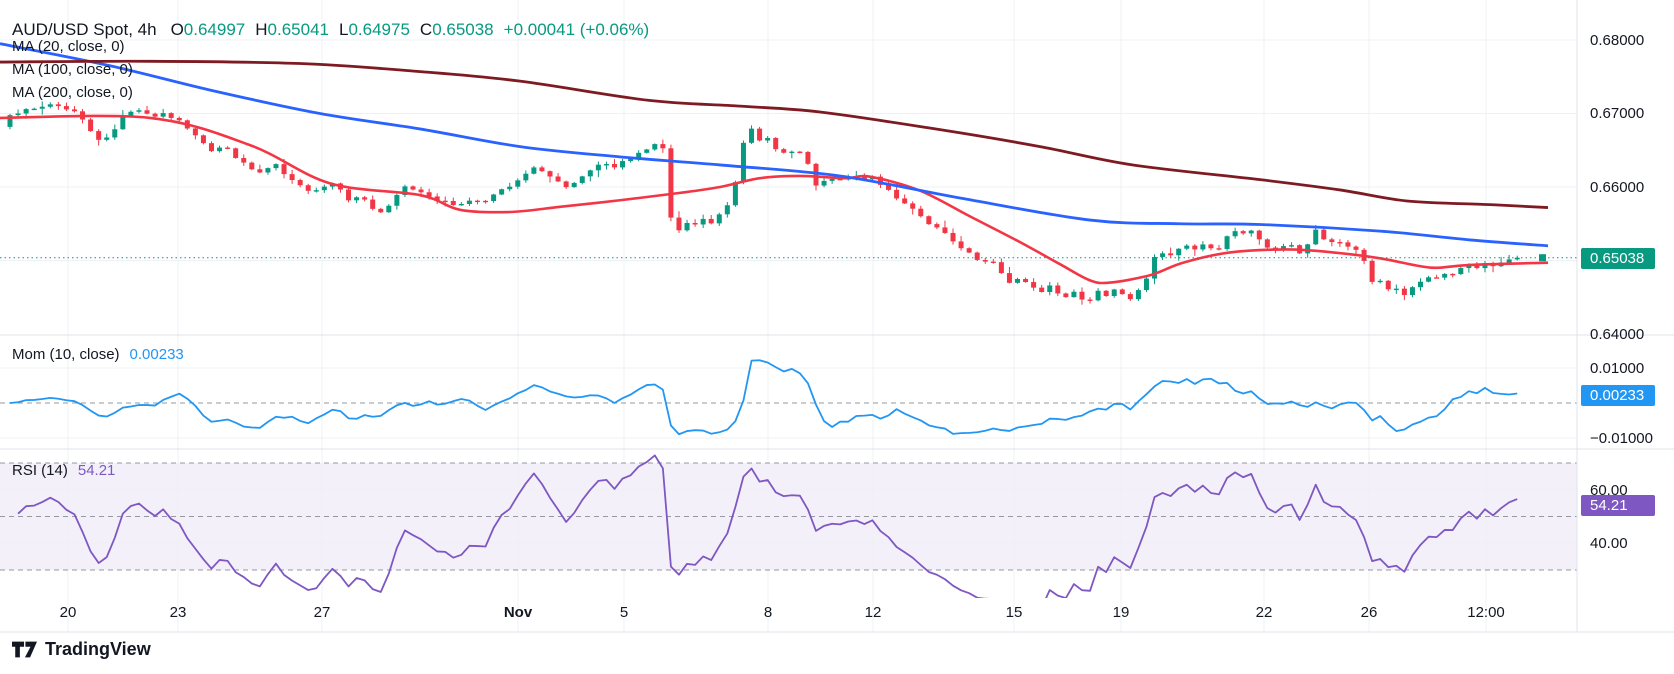 The width and height of the screenshot is (1674, 674). Describe the element at coordinates (1486, 612) in the screenshot. I see `axis-time-label: 12:00` at that location.